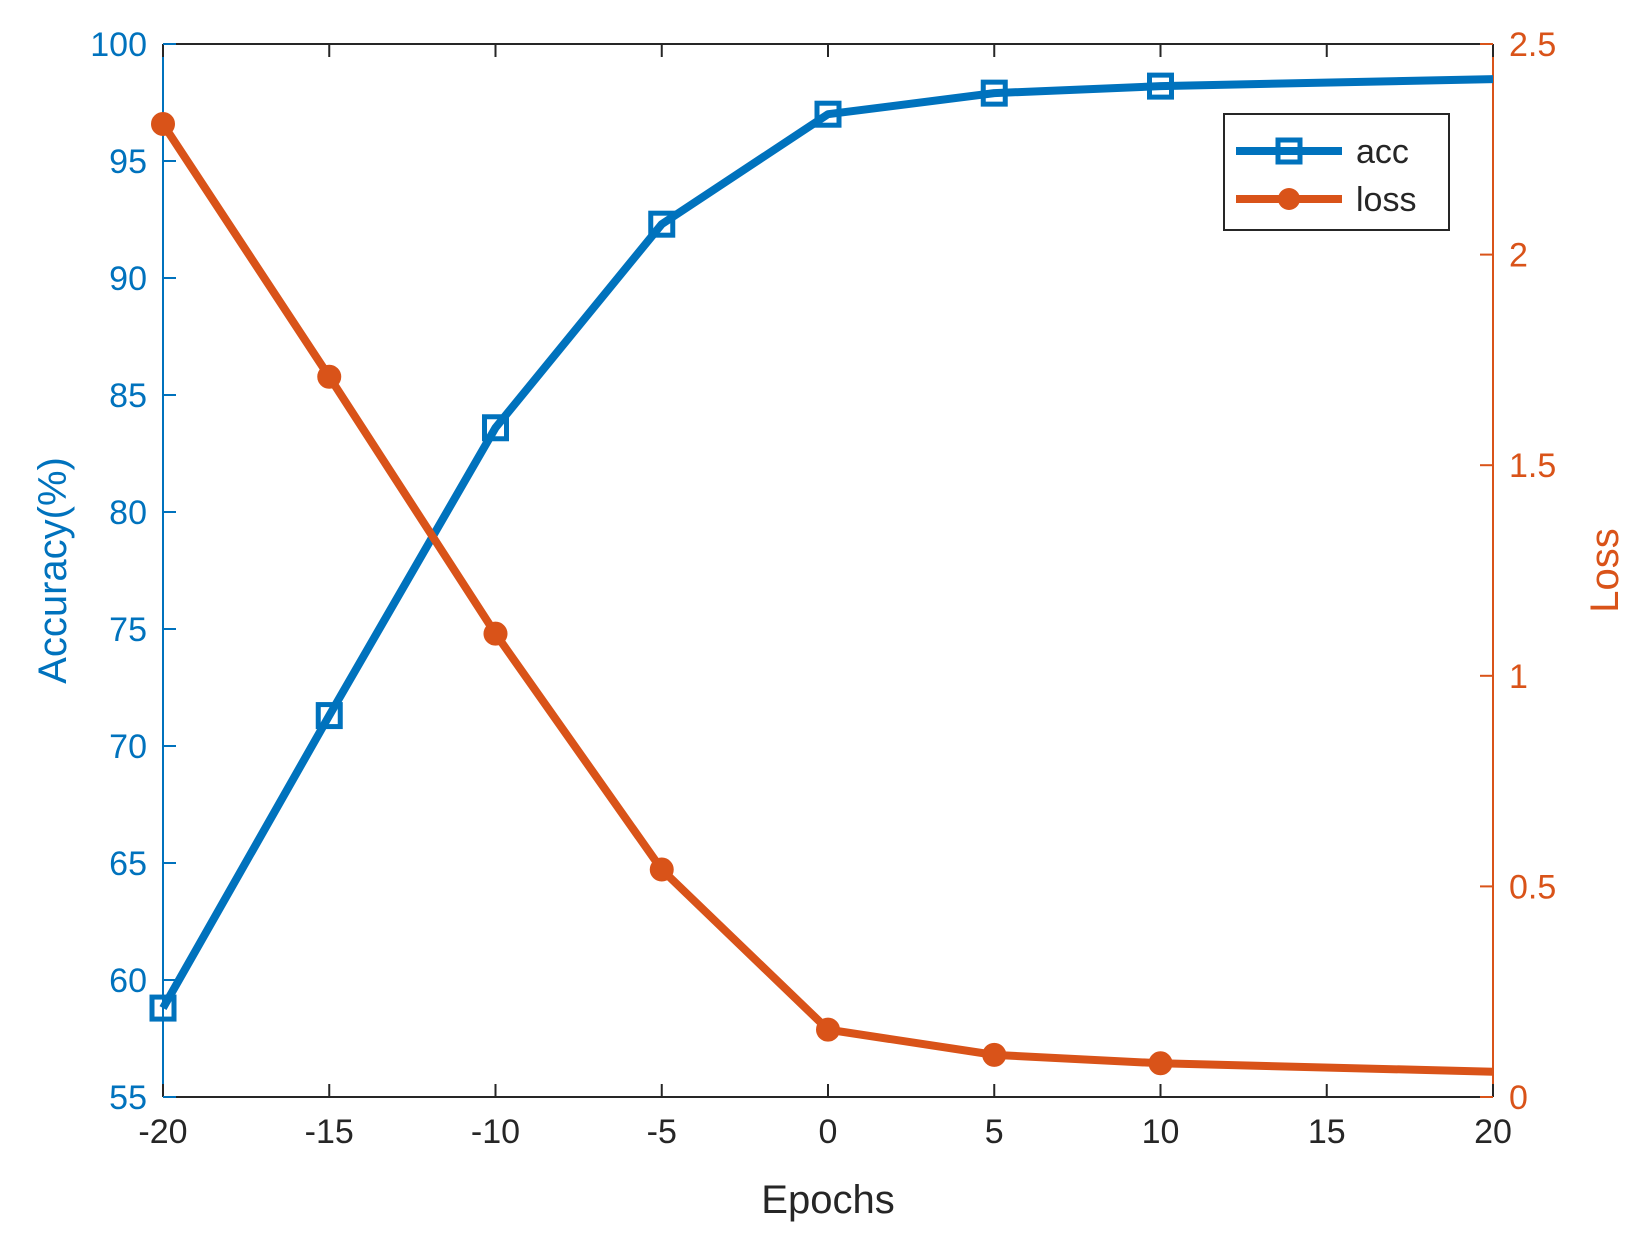  Describe the element at coordinates (162, 1132) in the screenshot. I see `x-tick-label: -20` at that location.